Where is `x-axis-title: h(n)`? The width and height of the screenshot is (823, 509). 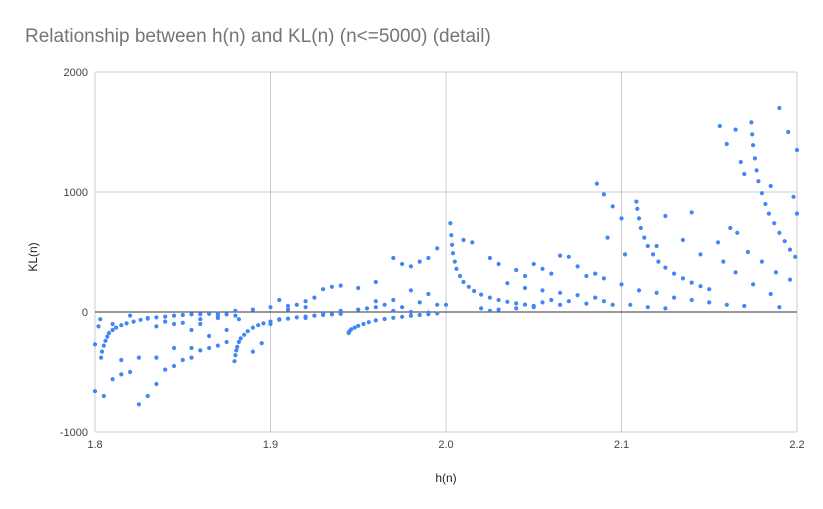 x-axis-title: h(n) is located at coordinates (445, 478).